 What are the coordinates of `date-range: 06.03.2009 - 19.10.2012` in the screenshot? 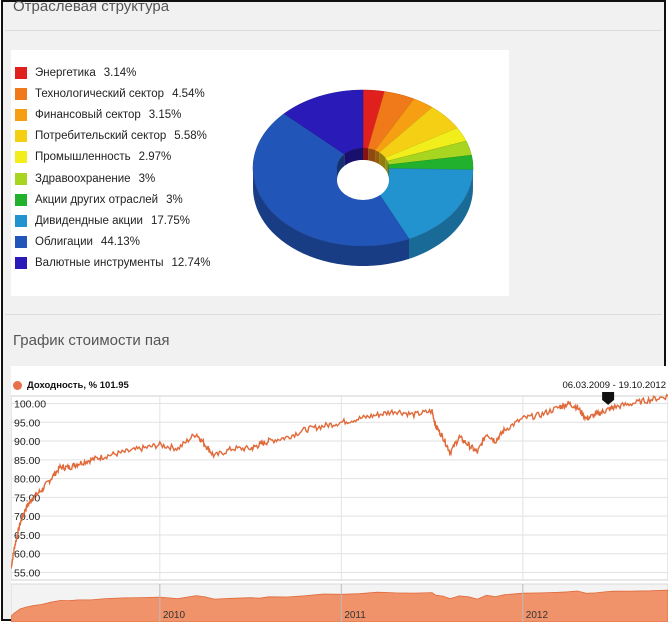 It's located at (614, 385).